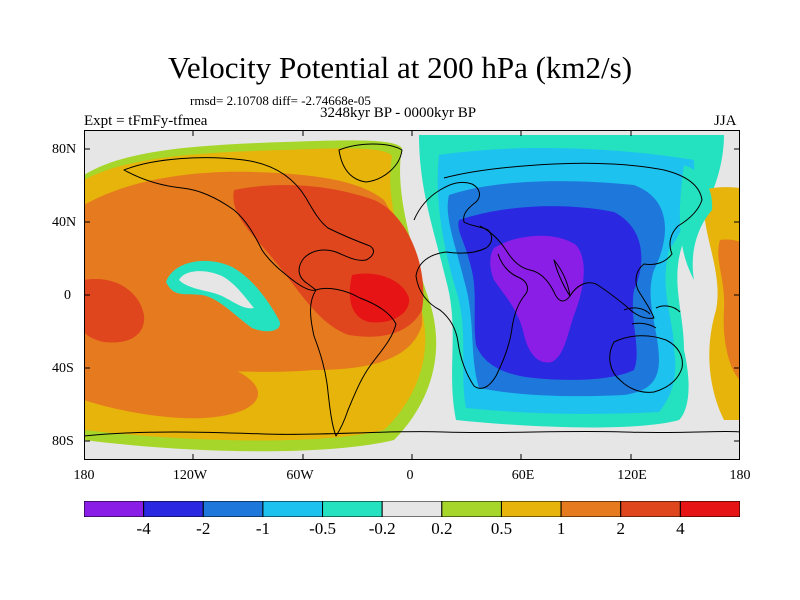 The height and width of the screenshot is (600, 800). I want to click on australia-coast, so click(646, 364).